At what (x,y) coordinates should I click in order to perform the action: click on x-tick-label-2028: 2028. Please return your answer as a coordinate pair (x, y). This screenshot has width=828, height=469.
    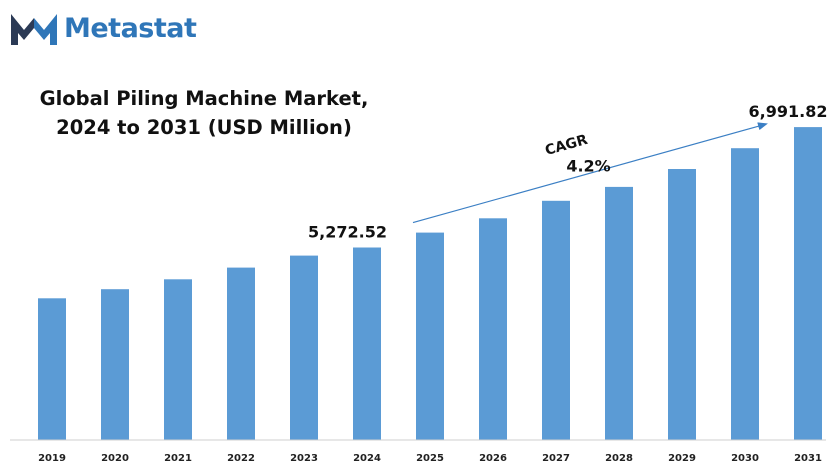
    Looking at the image, I should click on (619, 458).